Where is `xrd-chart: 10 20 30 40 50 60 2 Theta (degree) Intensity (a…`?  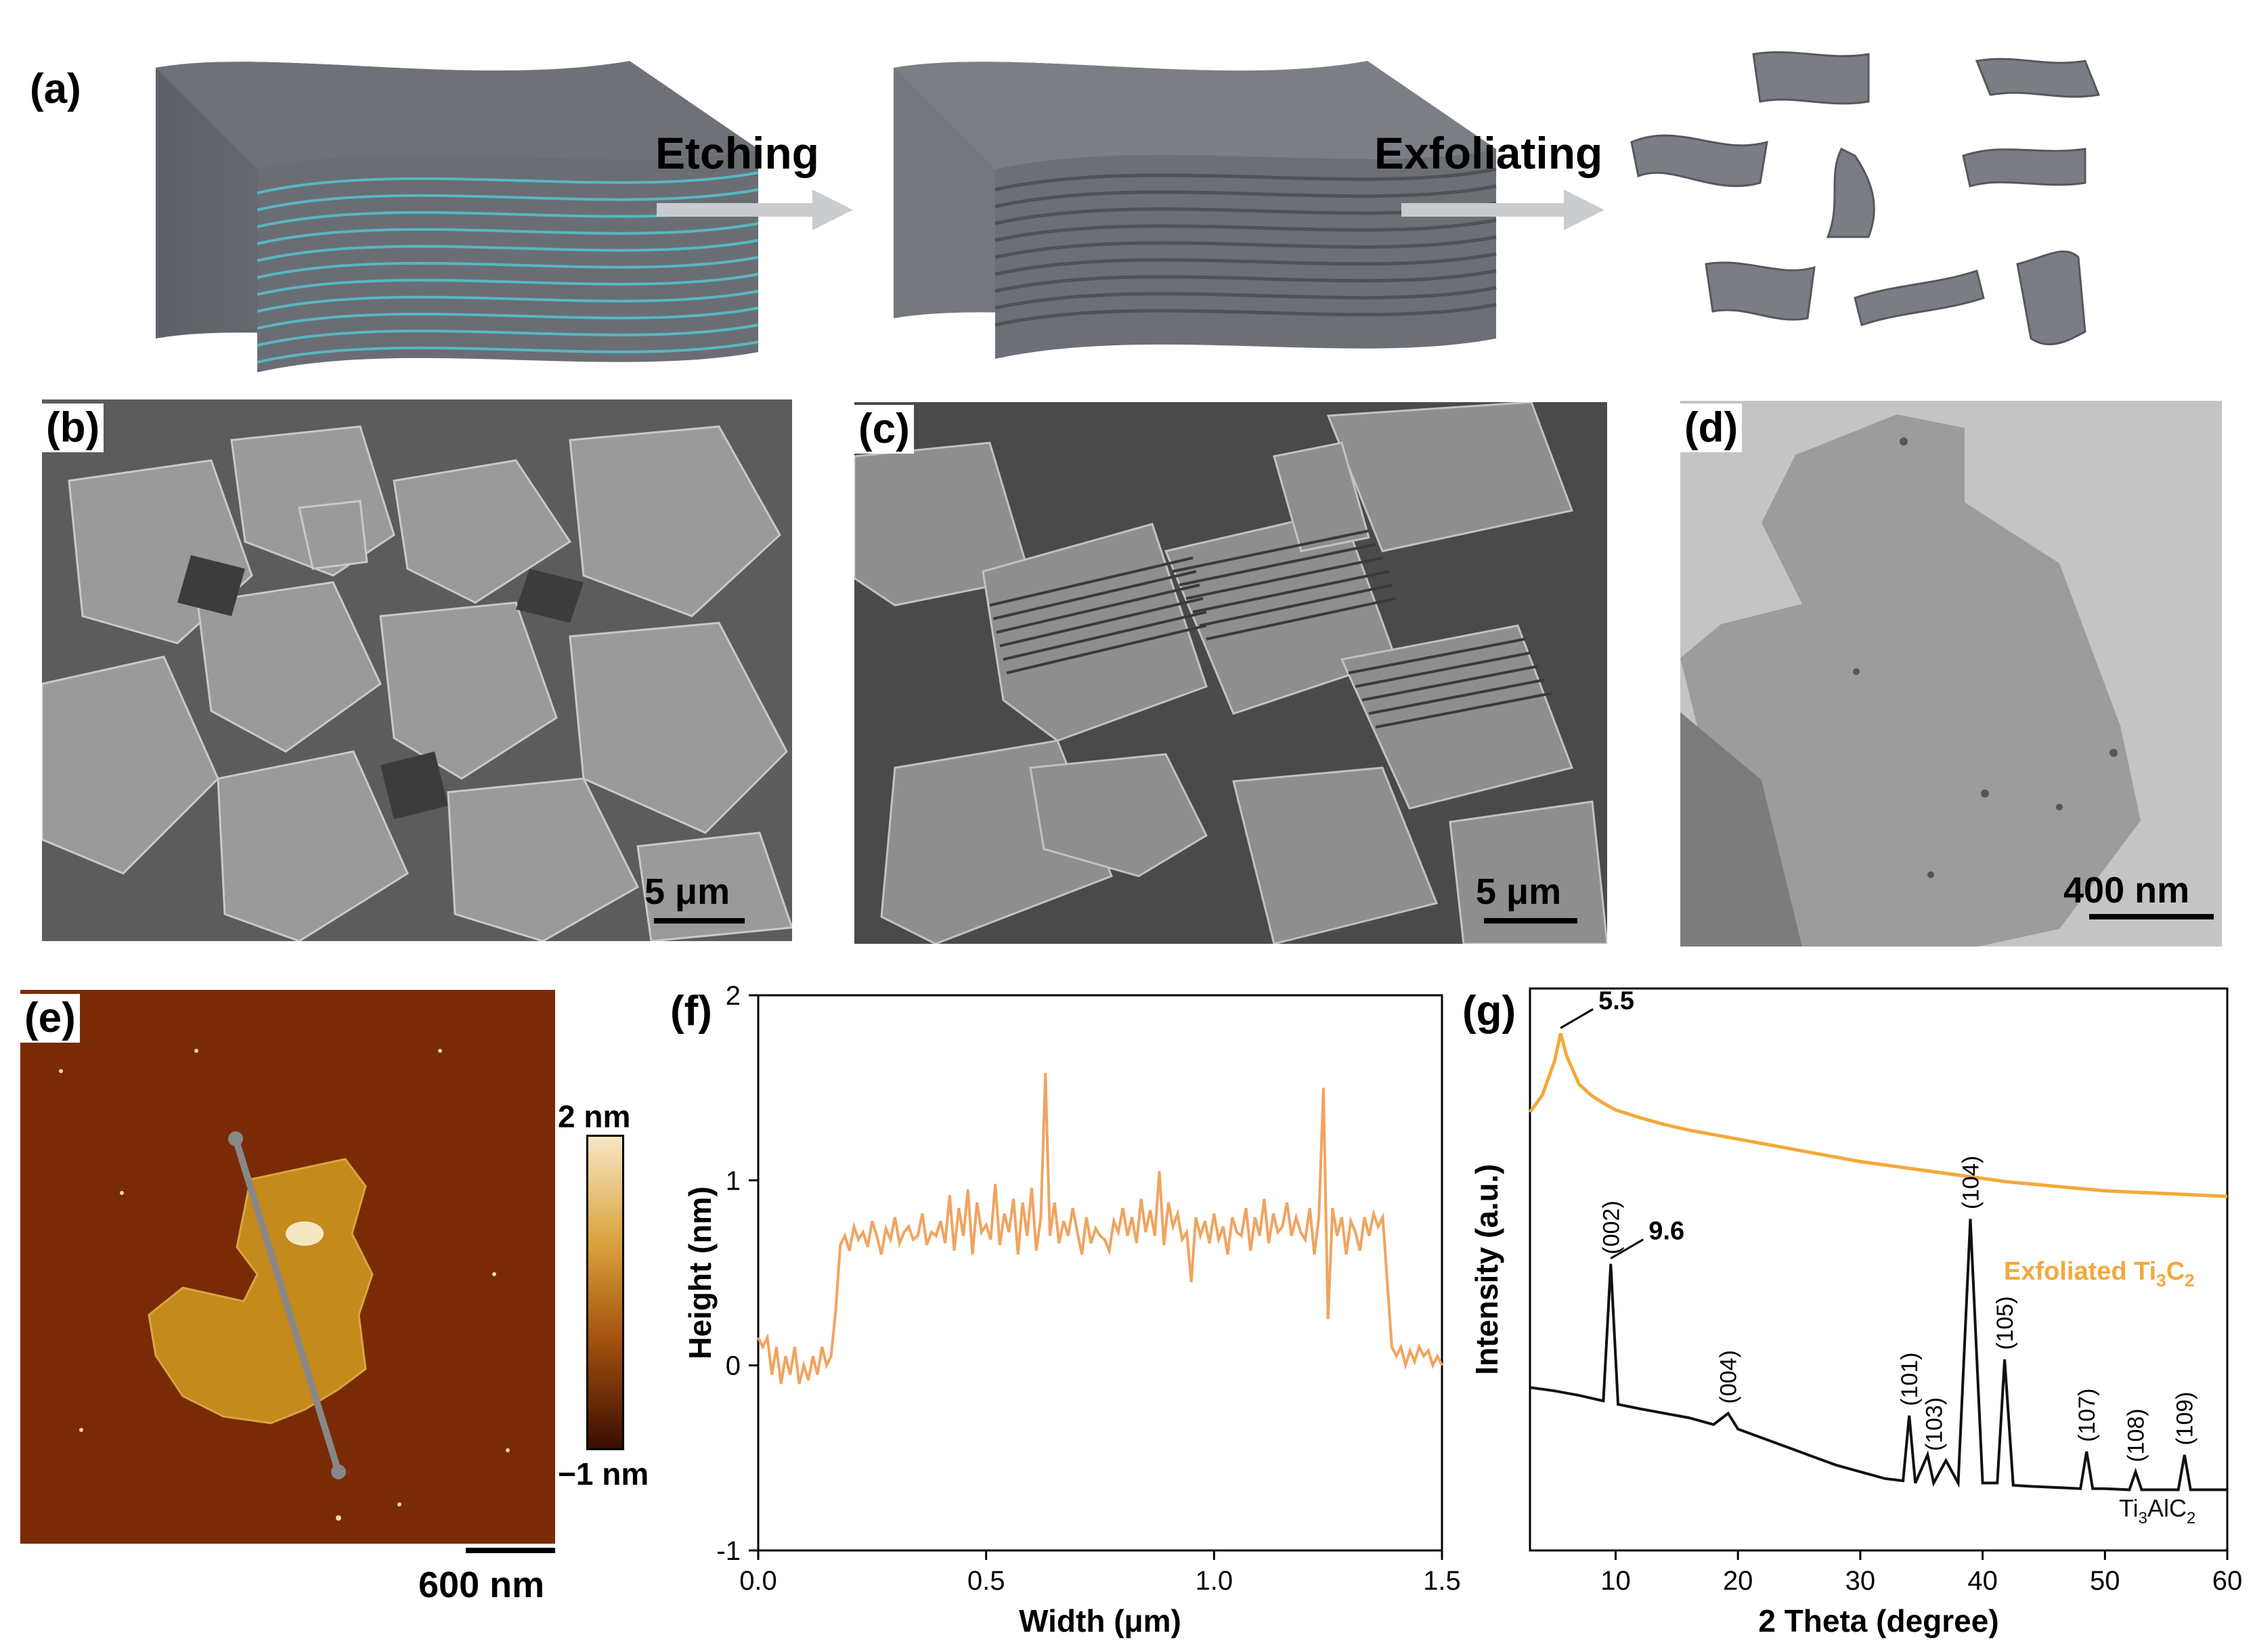
xrd-chart: 10 20 30 40 50 60 2 Theta (degree) Intensity (a… is located at coordinates (1856, 1312).